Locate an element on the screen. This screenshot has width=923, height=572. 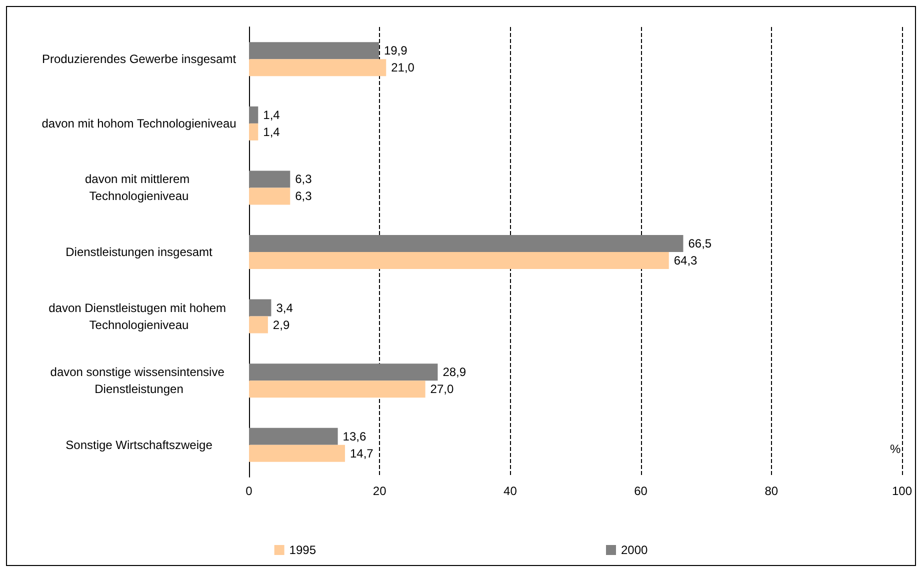
data-label: 21,0 is located at coordinates (403, 67).